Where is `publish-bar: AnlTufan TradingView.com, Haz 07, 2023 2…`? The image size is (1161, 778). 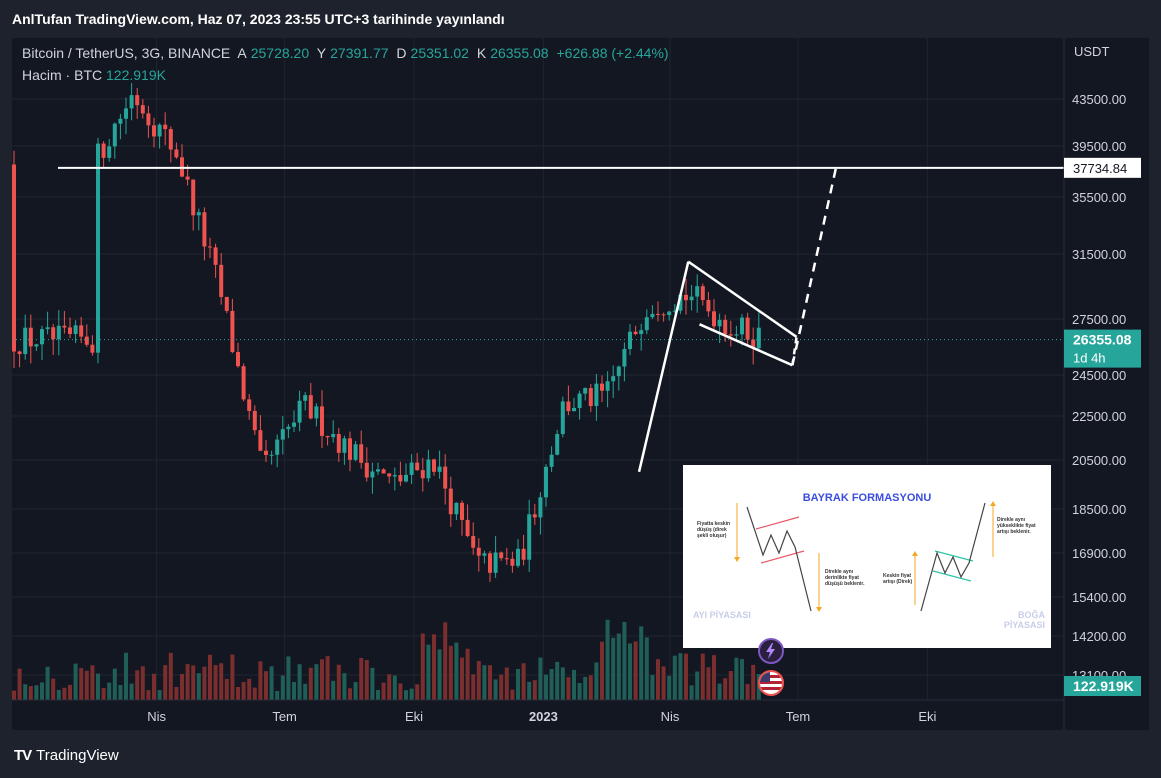 publish-bar: AnlTufan TradingView.com, Haz 07, 2023 2… is located at coordinates (580, 19).